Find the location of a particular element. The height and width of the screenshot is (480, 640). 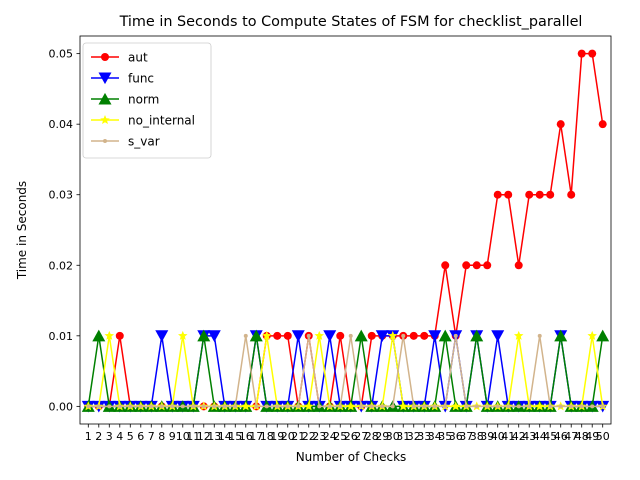

legend-label: no_internal is located at coordinates (161, 121).